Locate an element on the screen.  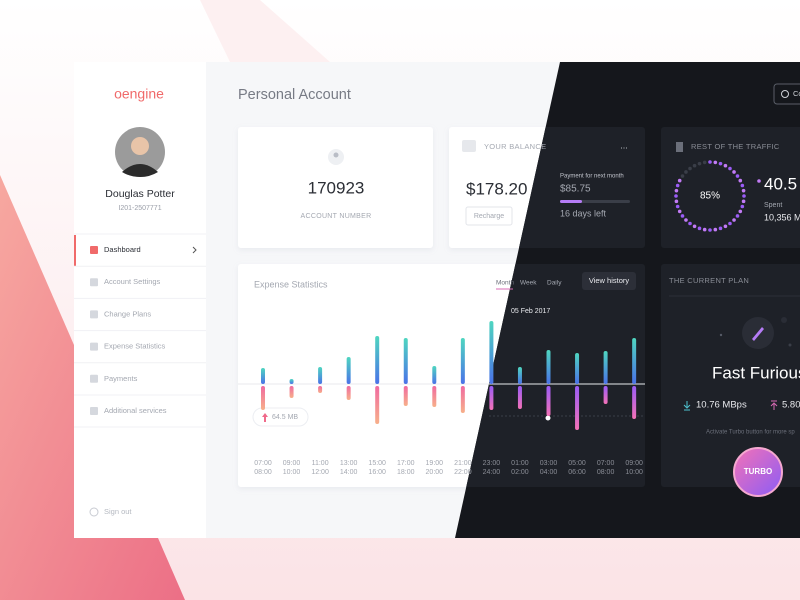
view-history-label: View history is located at coordinates (609, 280).